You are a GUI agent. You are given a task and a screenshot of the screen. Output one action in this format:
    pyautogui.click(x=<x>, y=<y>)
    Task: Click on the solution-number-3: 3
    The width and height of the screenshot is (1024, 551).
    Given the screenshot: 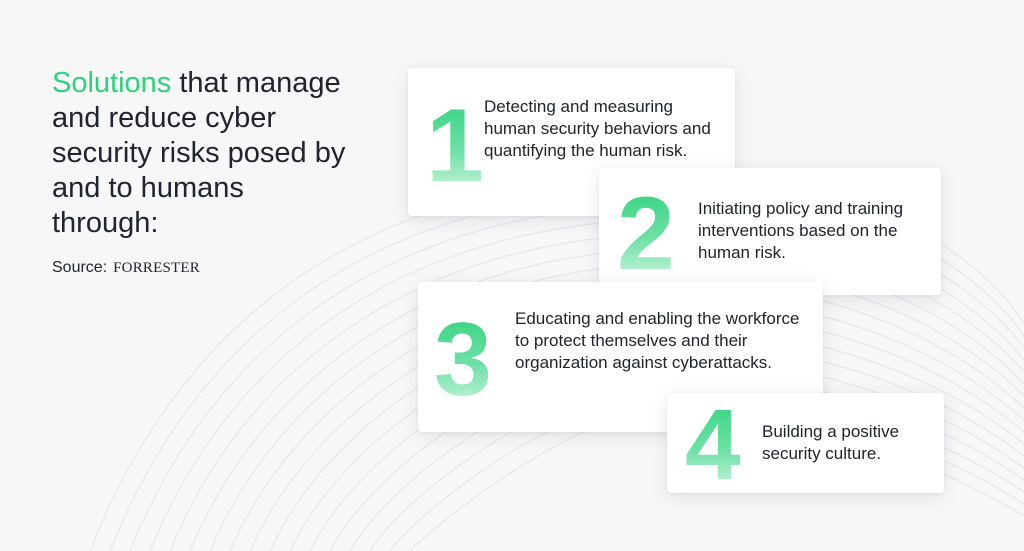 What is the action you would take?
    pyautogui.click(x=463, y=360)
    